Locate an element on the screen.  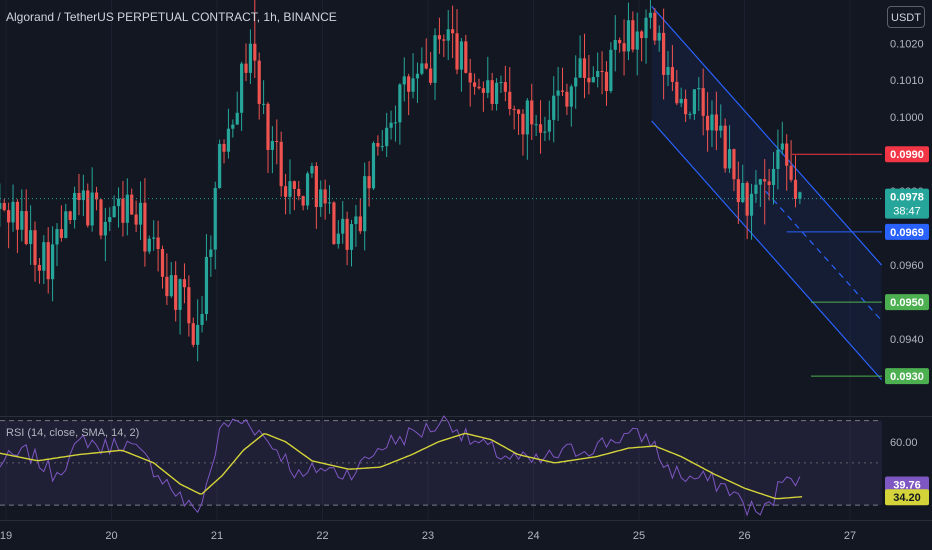
channel-upper-line is located at coordinates (767, 135).